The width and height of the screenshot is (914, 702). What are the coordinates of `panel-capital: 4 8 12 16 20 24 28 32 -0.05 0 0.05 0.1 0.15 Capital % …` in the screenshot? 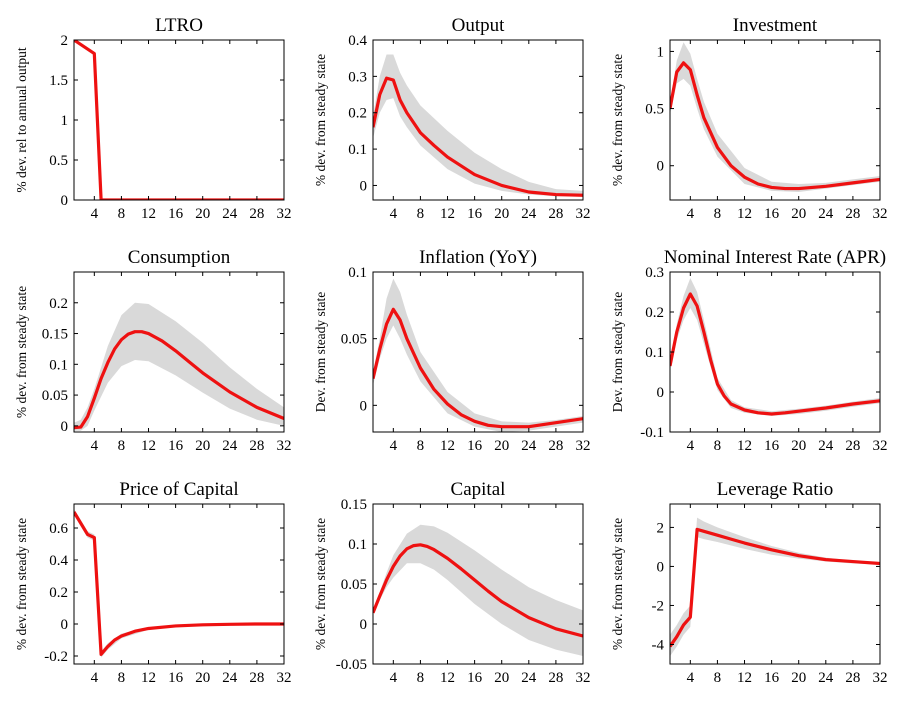 It's located at (452, 582).